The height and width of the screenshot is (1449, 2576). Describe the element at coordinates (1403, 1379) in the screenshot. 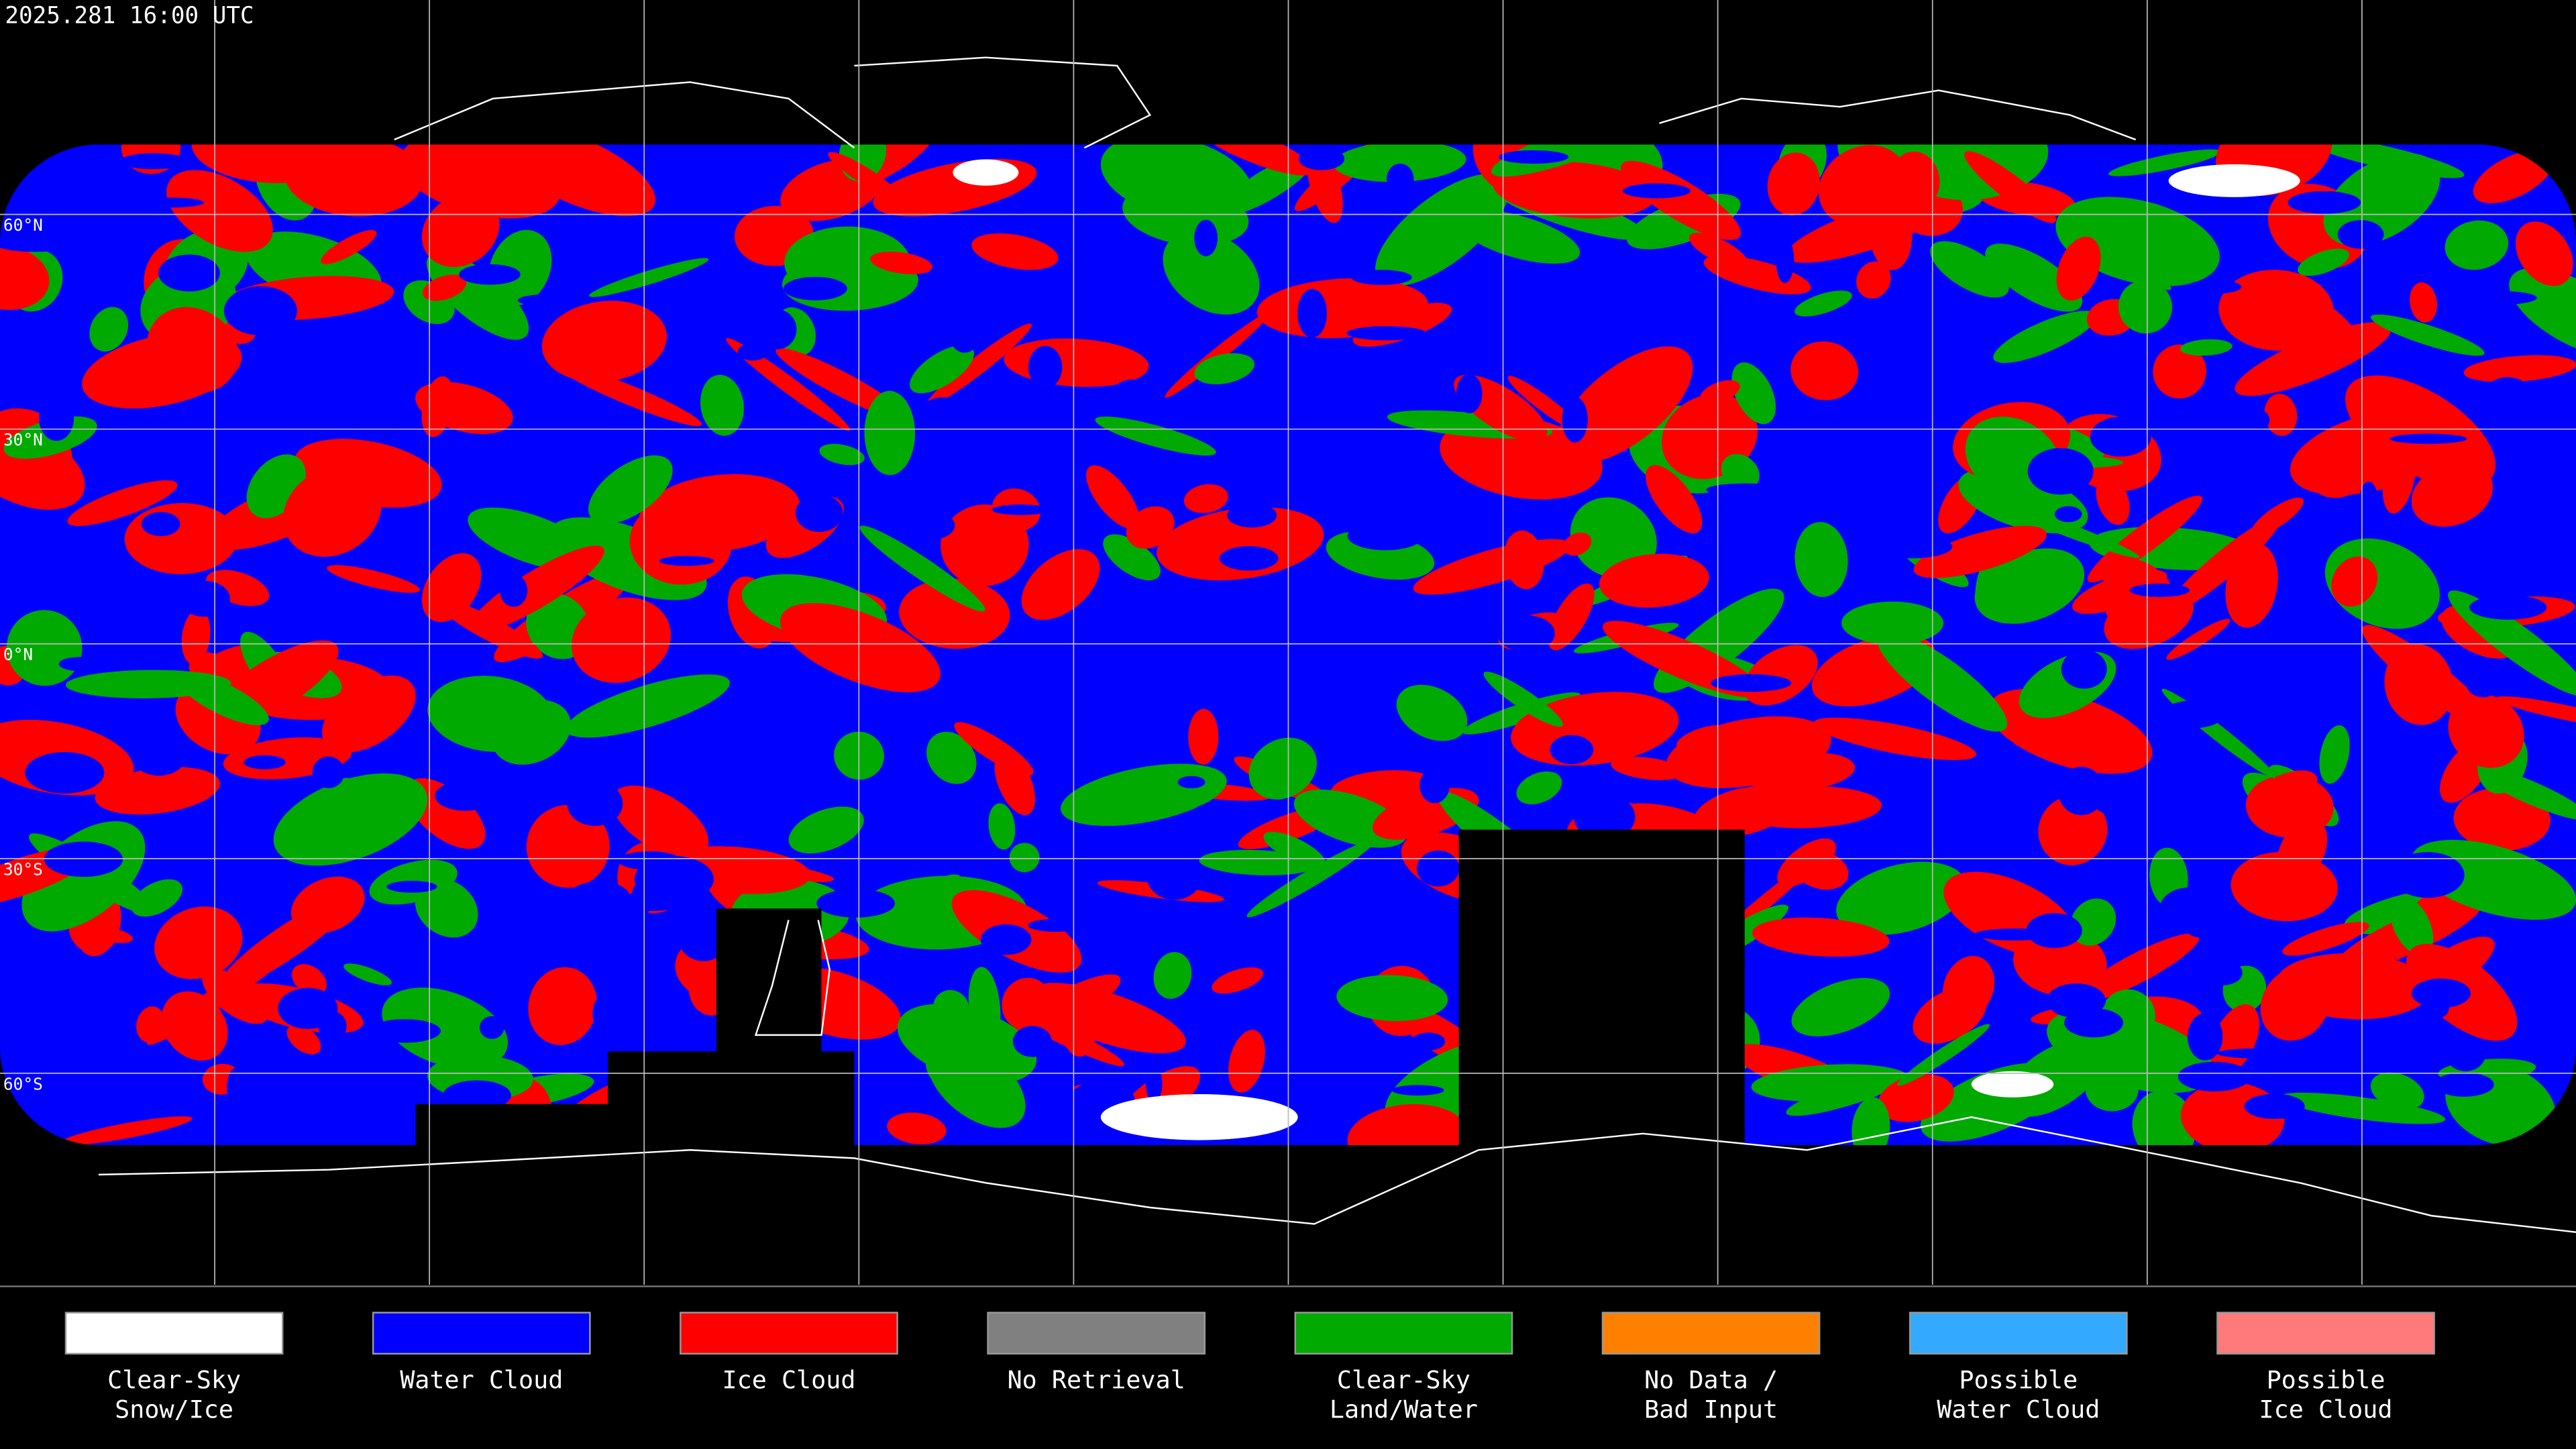

I see `legend-label: Clear-Sky` at that location.